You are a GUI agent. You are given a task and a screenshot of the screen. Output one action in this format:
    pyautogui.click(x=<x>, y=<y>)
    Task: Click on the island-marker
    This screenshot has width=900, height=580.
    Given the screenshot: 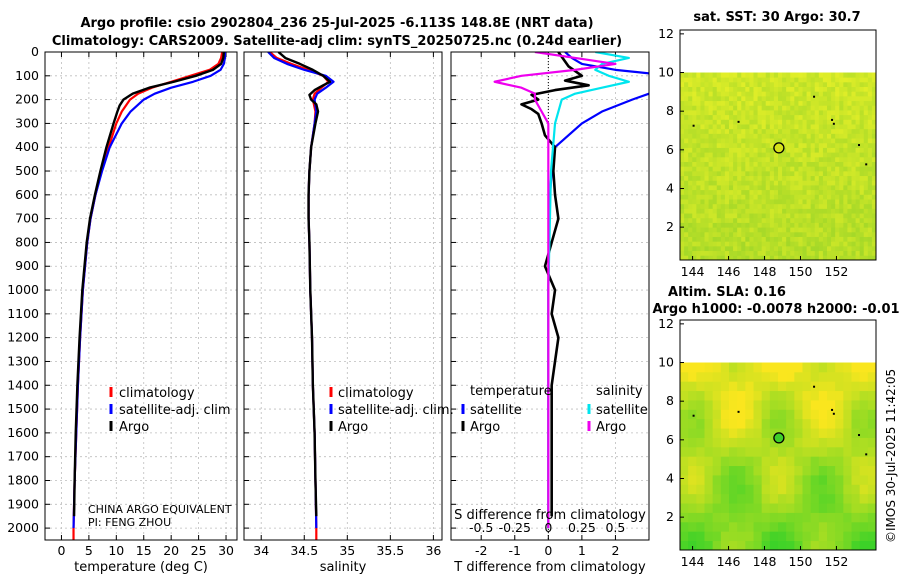 What is the action you would take?
    pyautogui.click(x=833, y=413)
    